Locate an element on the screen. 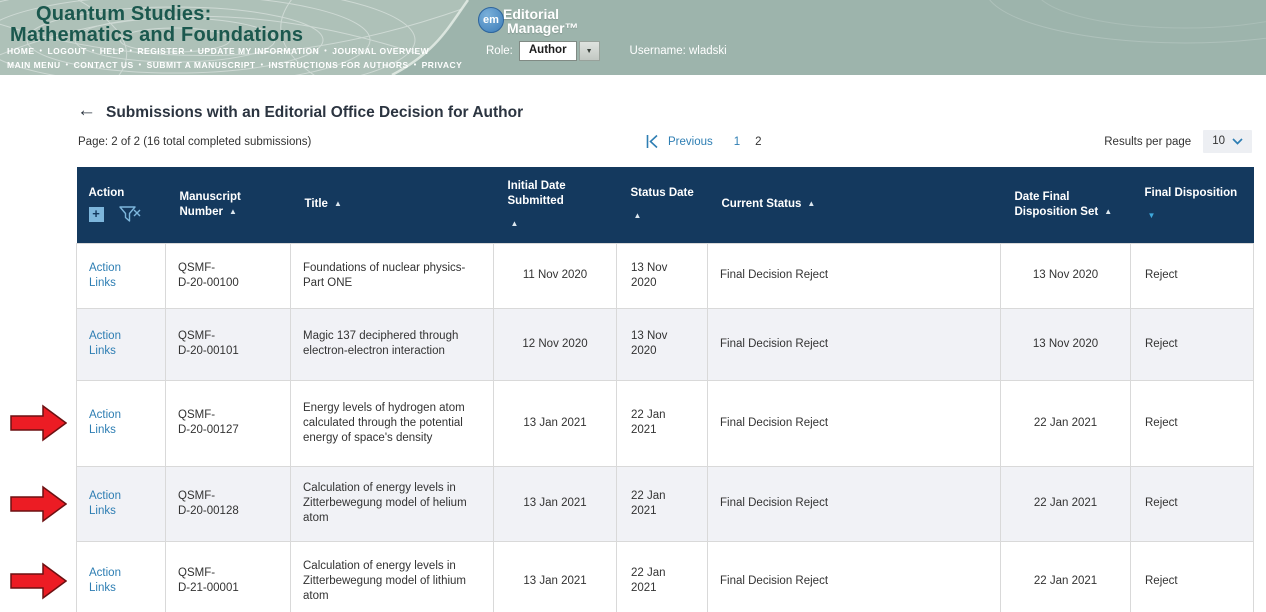  column-header-date-final-disposition-set: Date Final Disposition Set ▲ is located at coordinates (1065, 205).